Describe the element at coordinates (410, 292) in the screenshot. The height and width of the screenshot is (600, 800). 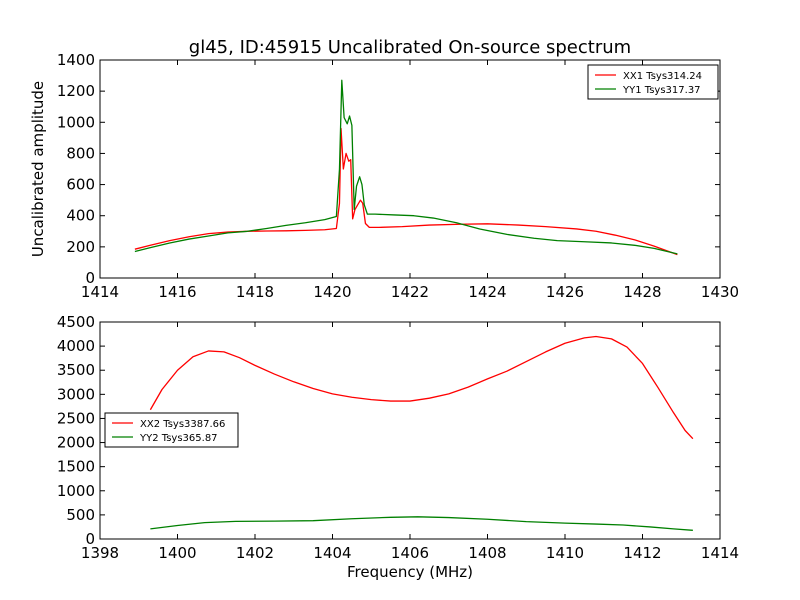
I see `x-tick-label: 1422` at that location.